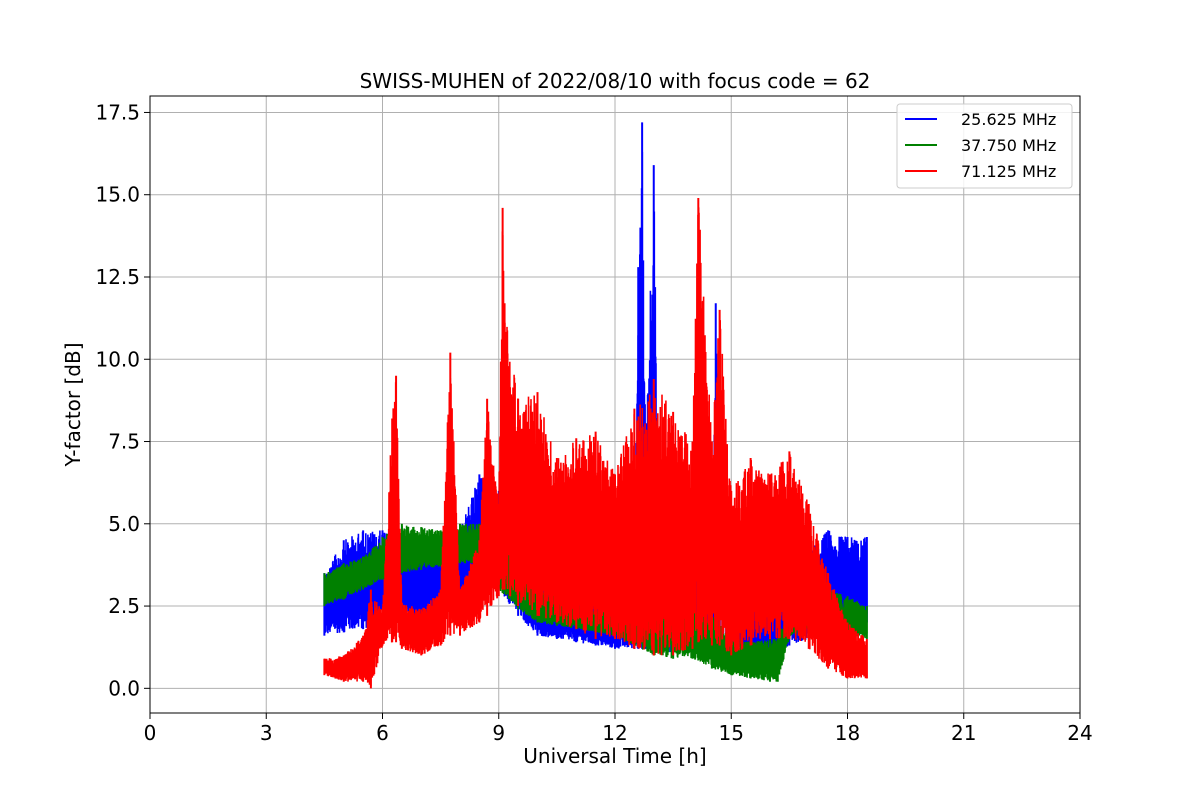 The width and height of the screenshot is (1200, 800). What do you see at coordinates (117, 277) in the screenshot?
I see `y-tick-label: 12.5` at bounding box center [117, 277].